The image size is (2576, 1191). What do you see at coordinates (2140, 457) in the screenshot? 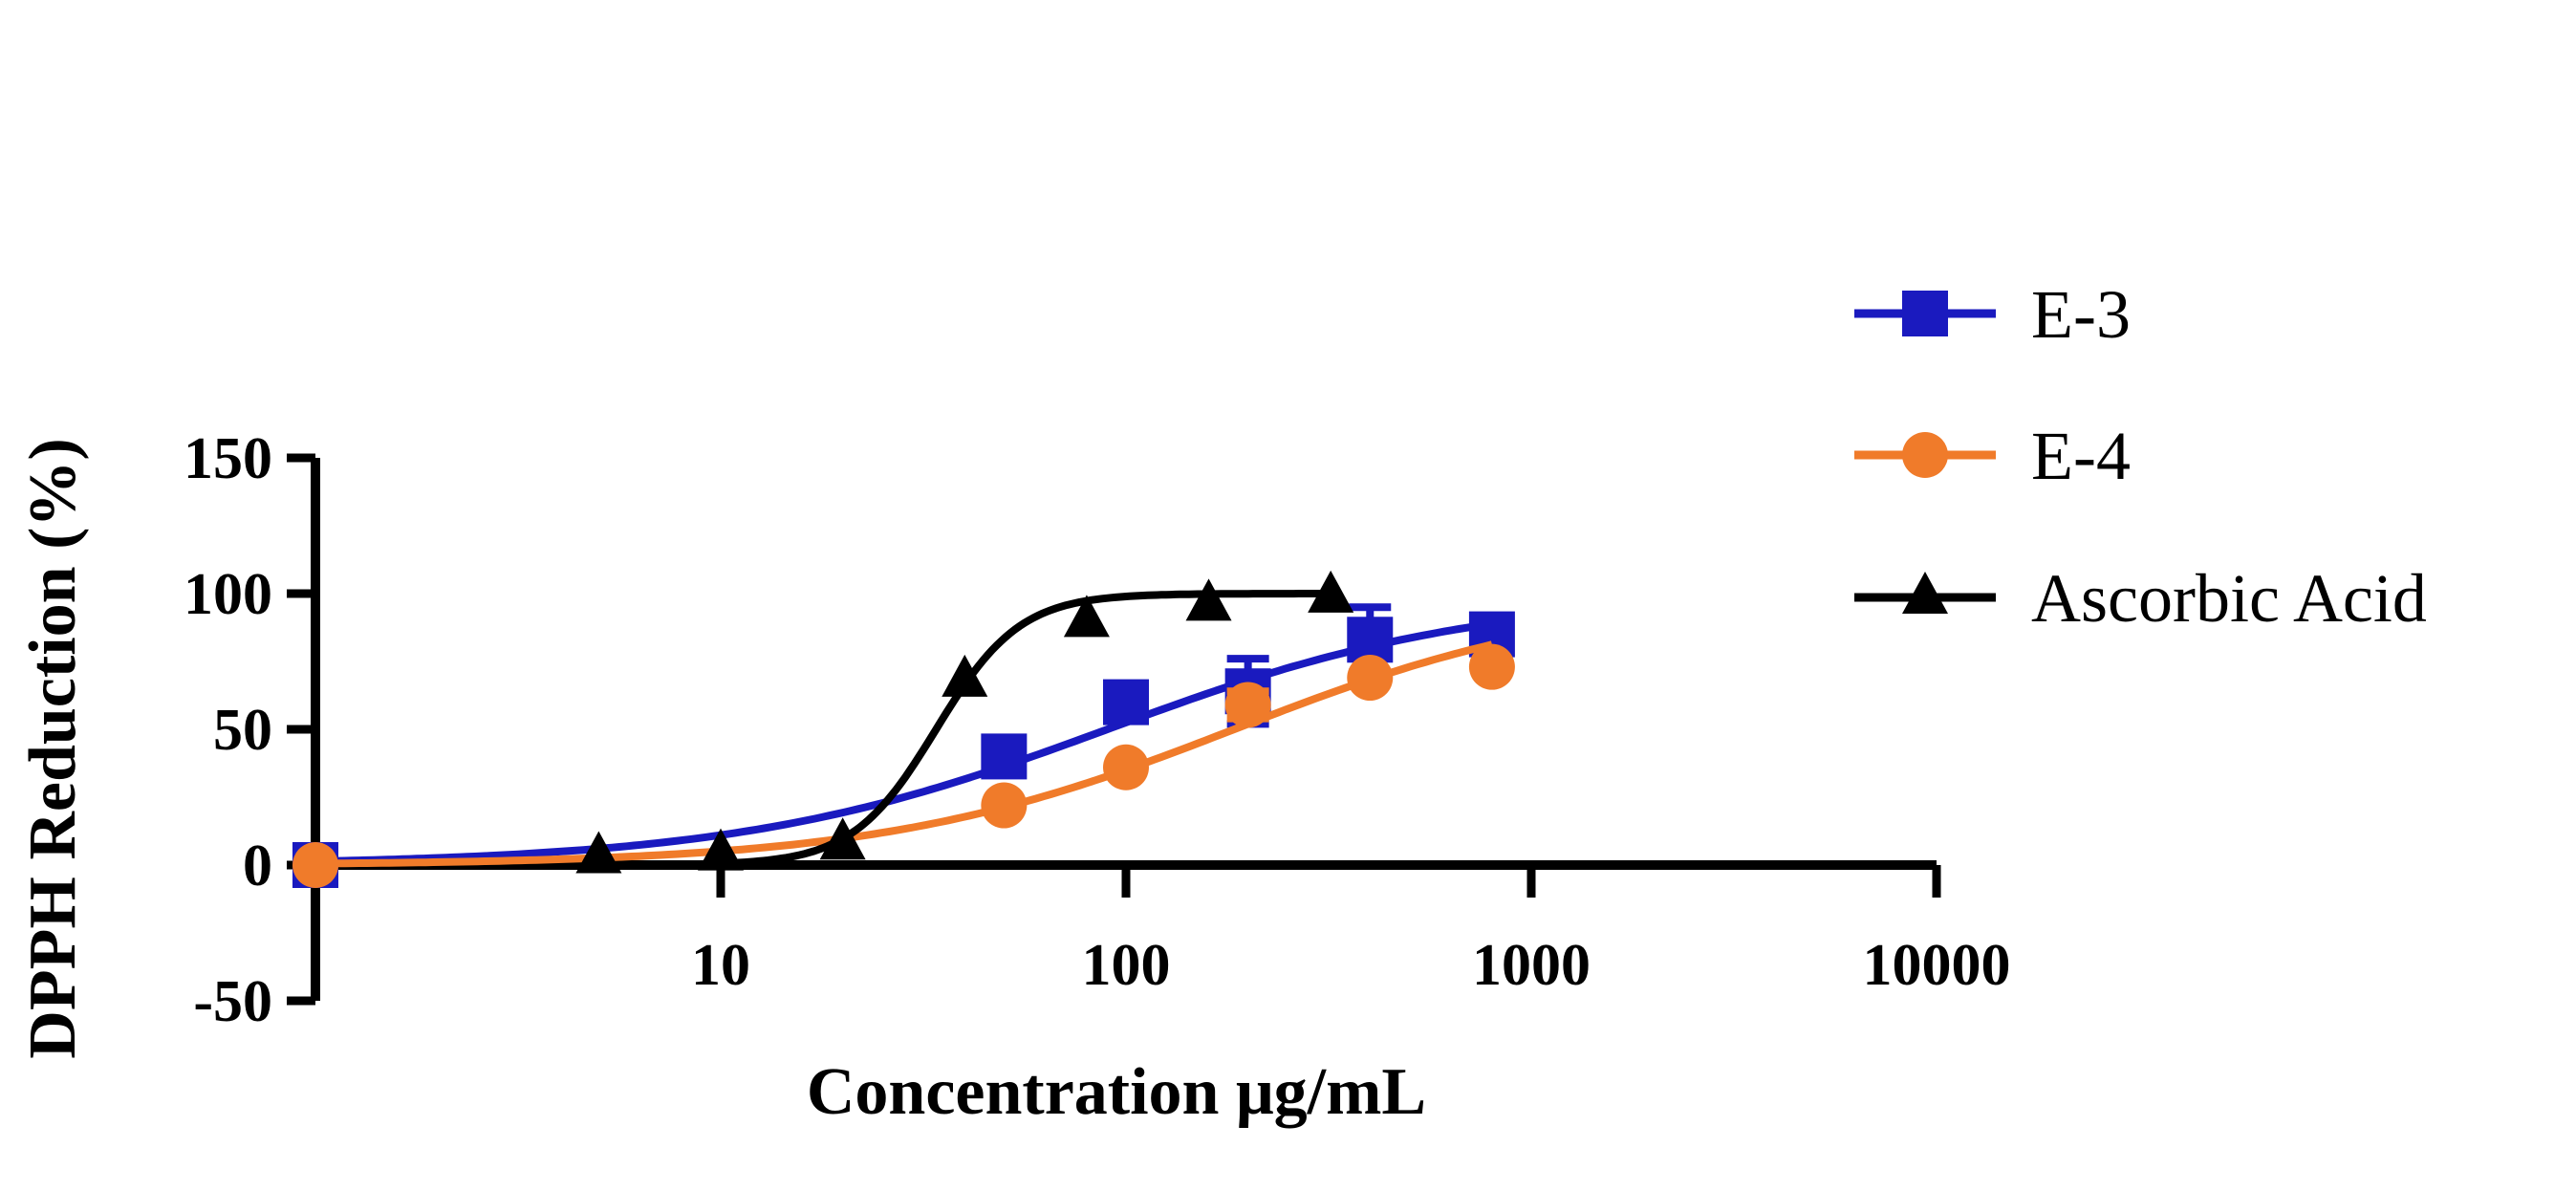
I see `legend: E-3 E-4 Ascorbic Acid` at bounding box center [2140, 457].